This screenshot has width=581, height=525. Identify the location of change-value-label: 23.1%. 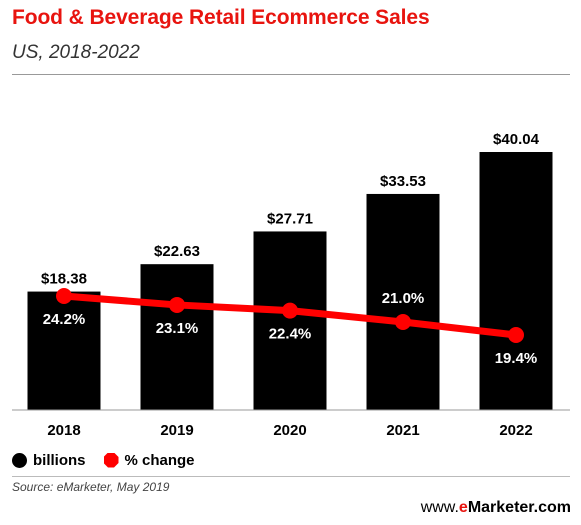
(177, 328).